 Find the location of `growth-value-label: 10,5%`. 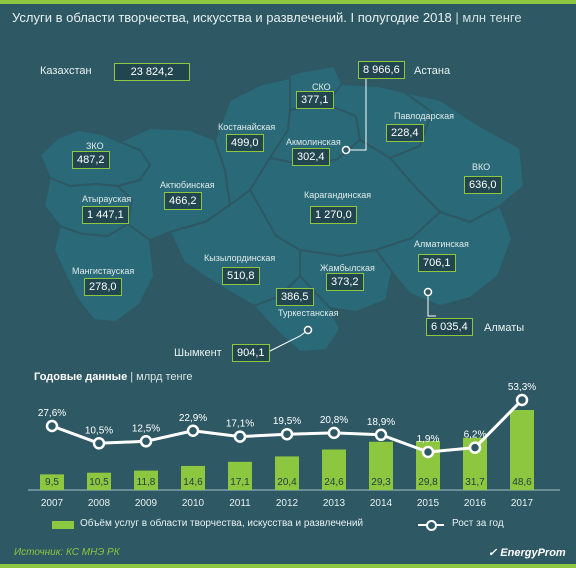

growth-value-label: 10,5% is located at coordinates (99, 430).